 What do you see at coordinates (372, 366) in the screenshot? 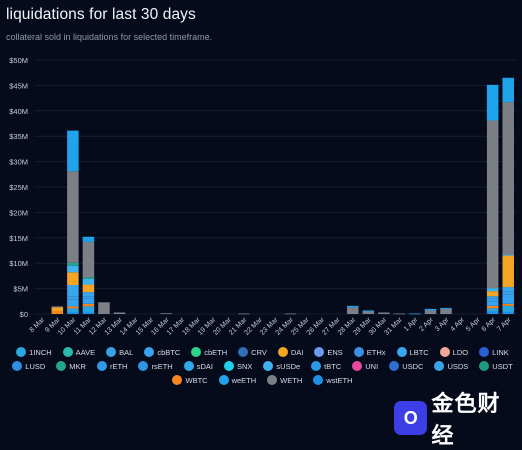
I see `legend-label: UNI` at bounding box center [372, 366].